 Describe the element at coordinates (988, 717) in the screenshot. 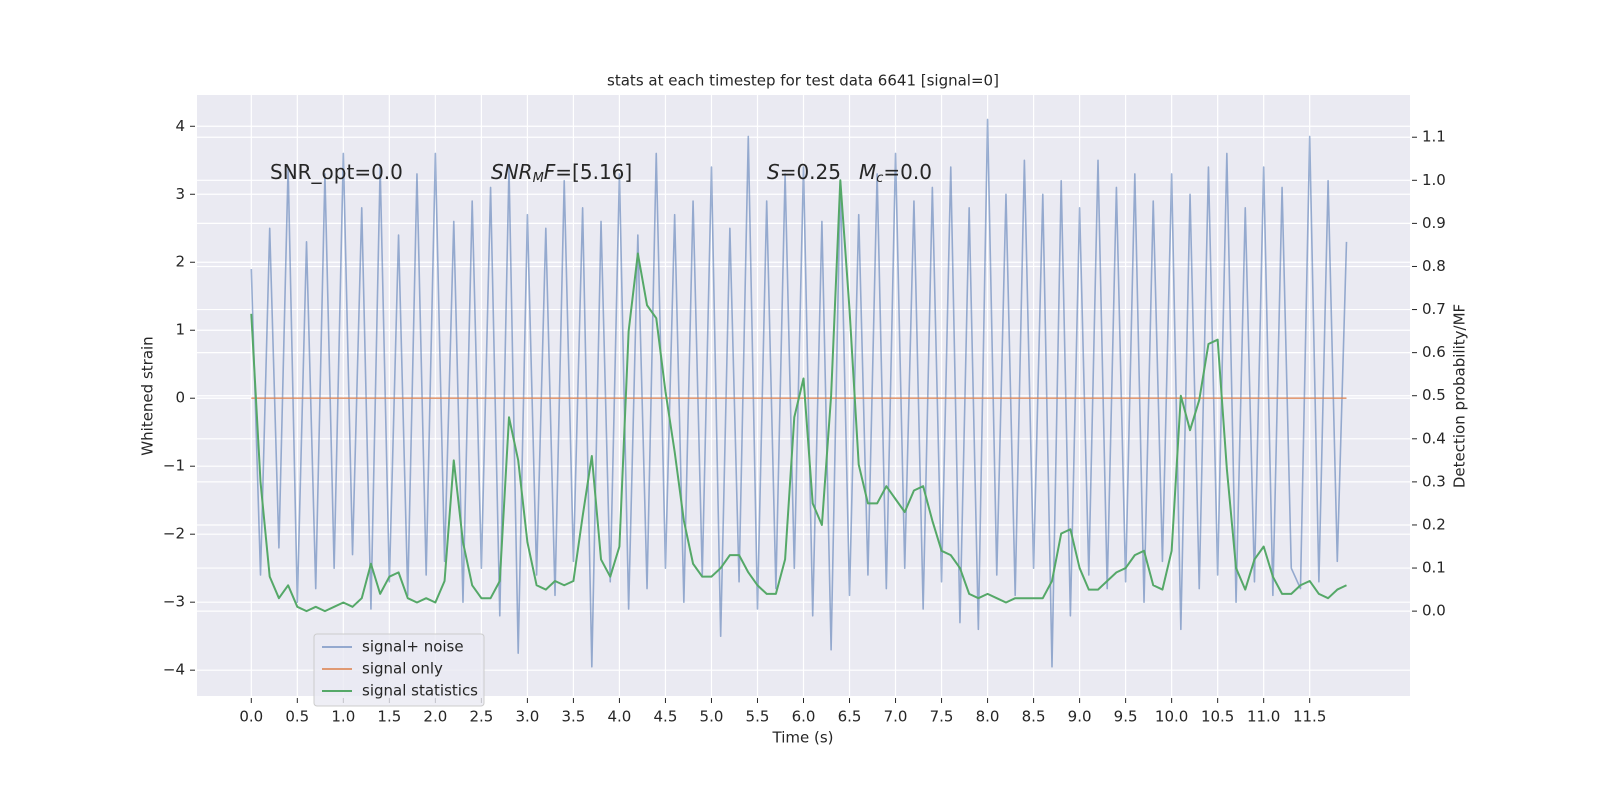

I see `x-tick-label: 8.0` at that location.